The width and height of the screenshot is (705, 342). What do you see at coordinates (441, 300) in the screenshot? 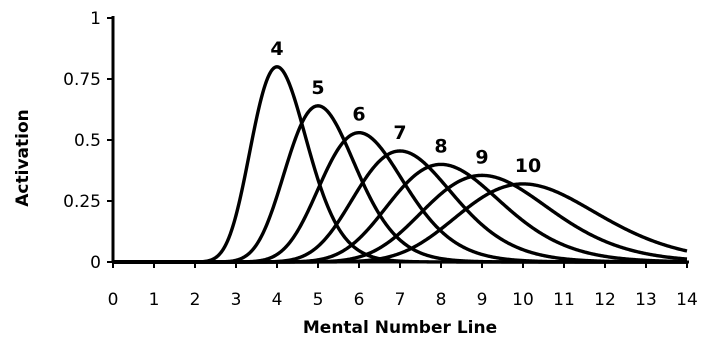
I see `x-tick-label: 8` at bounding box center [441, 300].